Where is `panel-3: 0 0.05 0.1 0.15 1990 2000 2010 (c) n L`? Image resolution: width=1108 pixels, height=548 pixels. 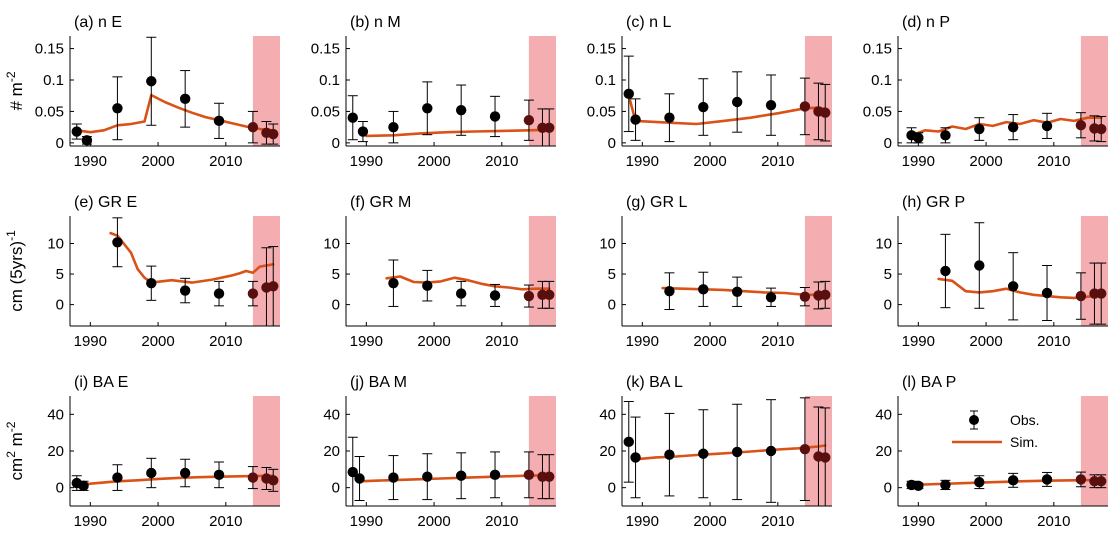 panel-3: 0 0.05 0.1 0.15 1990 2000 2010 (c) n L is located at coordinates (709, 92).